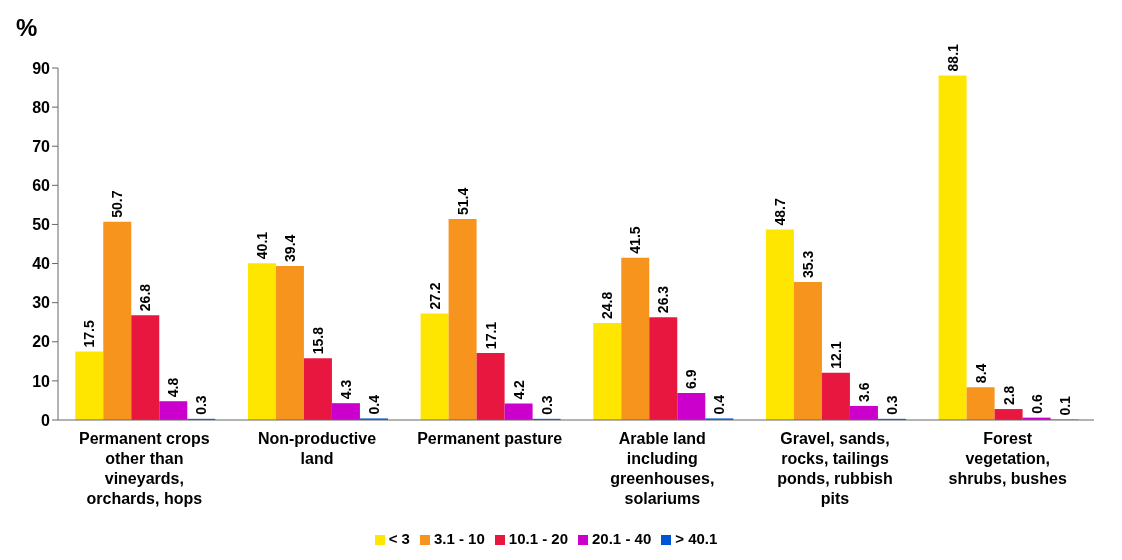 This screenshot has width=1122, height=560. Describe the element at coordinates (607, 305) in the screenshot. I see `data-label: 24.8` at that location.